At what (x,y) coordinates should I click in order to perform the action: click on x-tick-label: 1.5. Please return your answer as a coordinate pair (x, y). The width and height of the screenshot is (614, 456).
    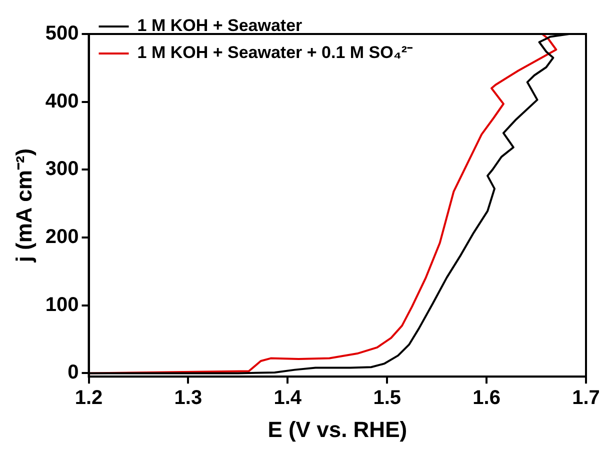
    Looking at the image, I should click on (387, 398).